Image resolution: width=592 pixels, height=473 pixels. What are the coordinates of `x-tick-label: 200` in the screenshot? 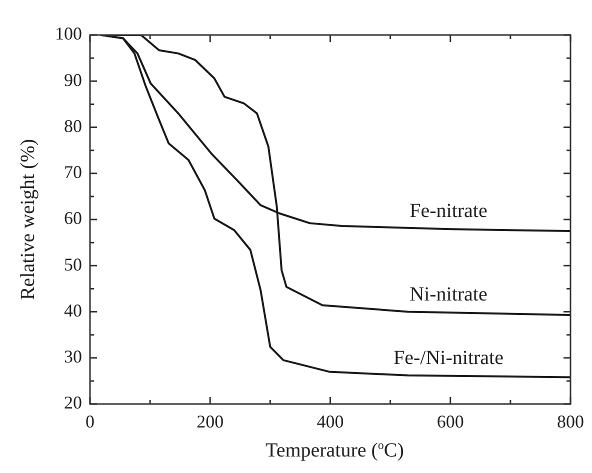 It's located at (210, 422).